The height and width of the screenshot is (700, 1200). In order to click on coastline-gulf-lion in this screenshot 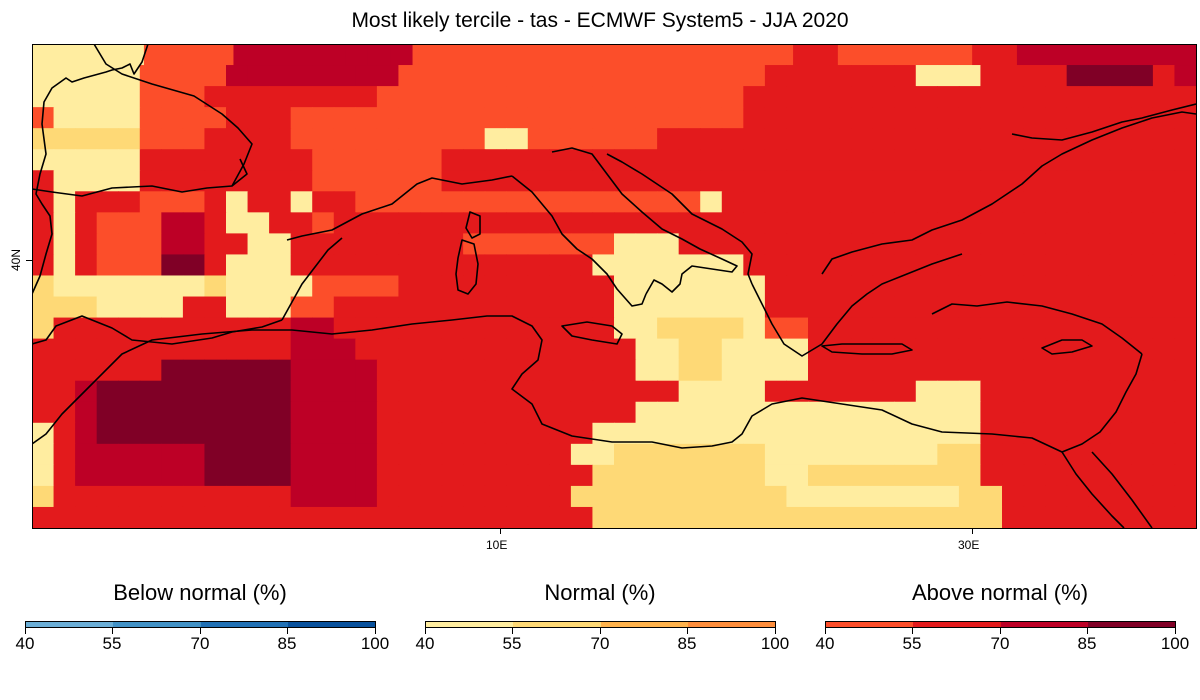, I will do `click(399, 208)`.